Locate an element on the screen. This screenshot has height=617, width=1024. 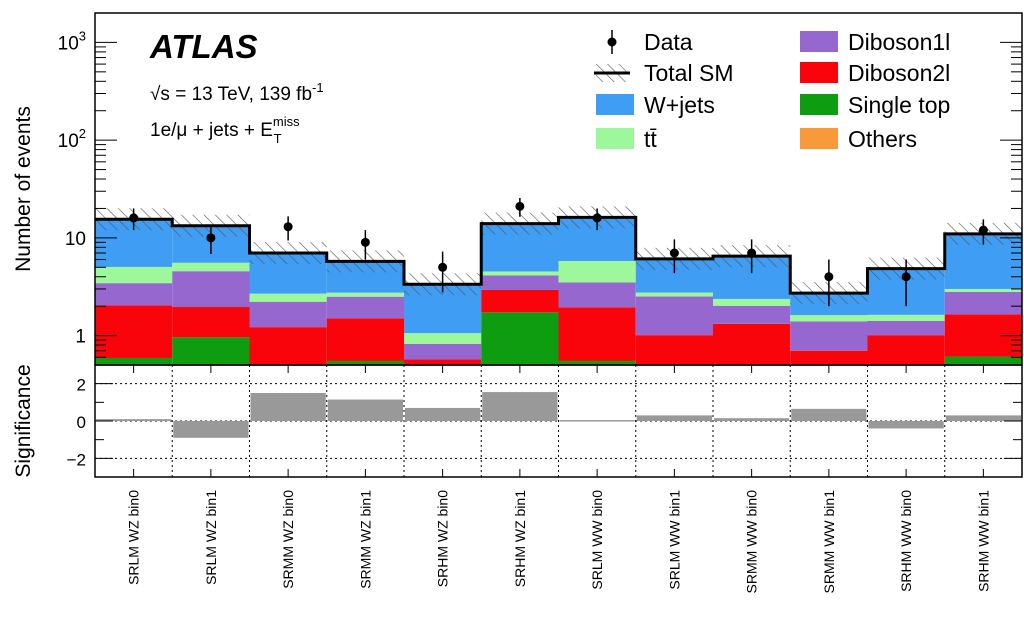
significance-tick-label: 2 is located at coordinates (81, 385).